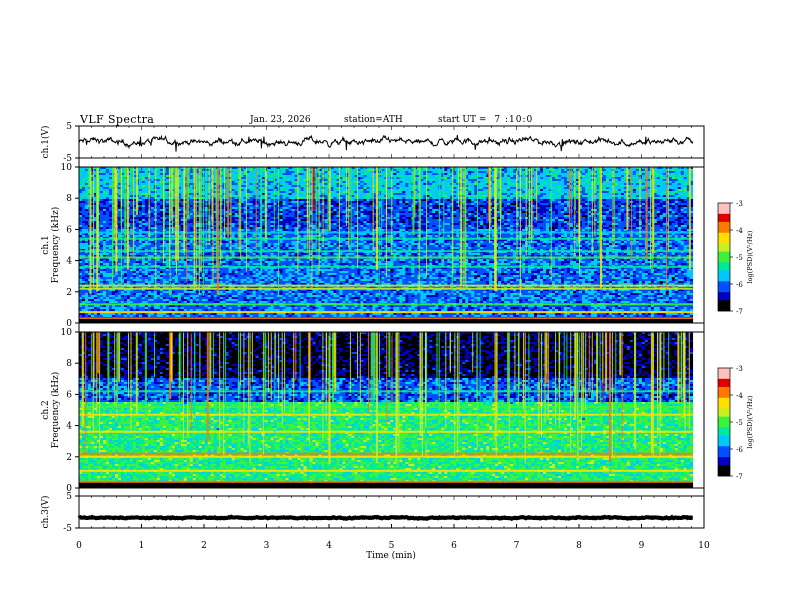 This screenshot has width=792, height=612. Describe the element at coordinates (750, 421) in the screenshot. I see `ch2-spectrogram-cb-label: log(PSD)(V²/Hz)` at that location.